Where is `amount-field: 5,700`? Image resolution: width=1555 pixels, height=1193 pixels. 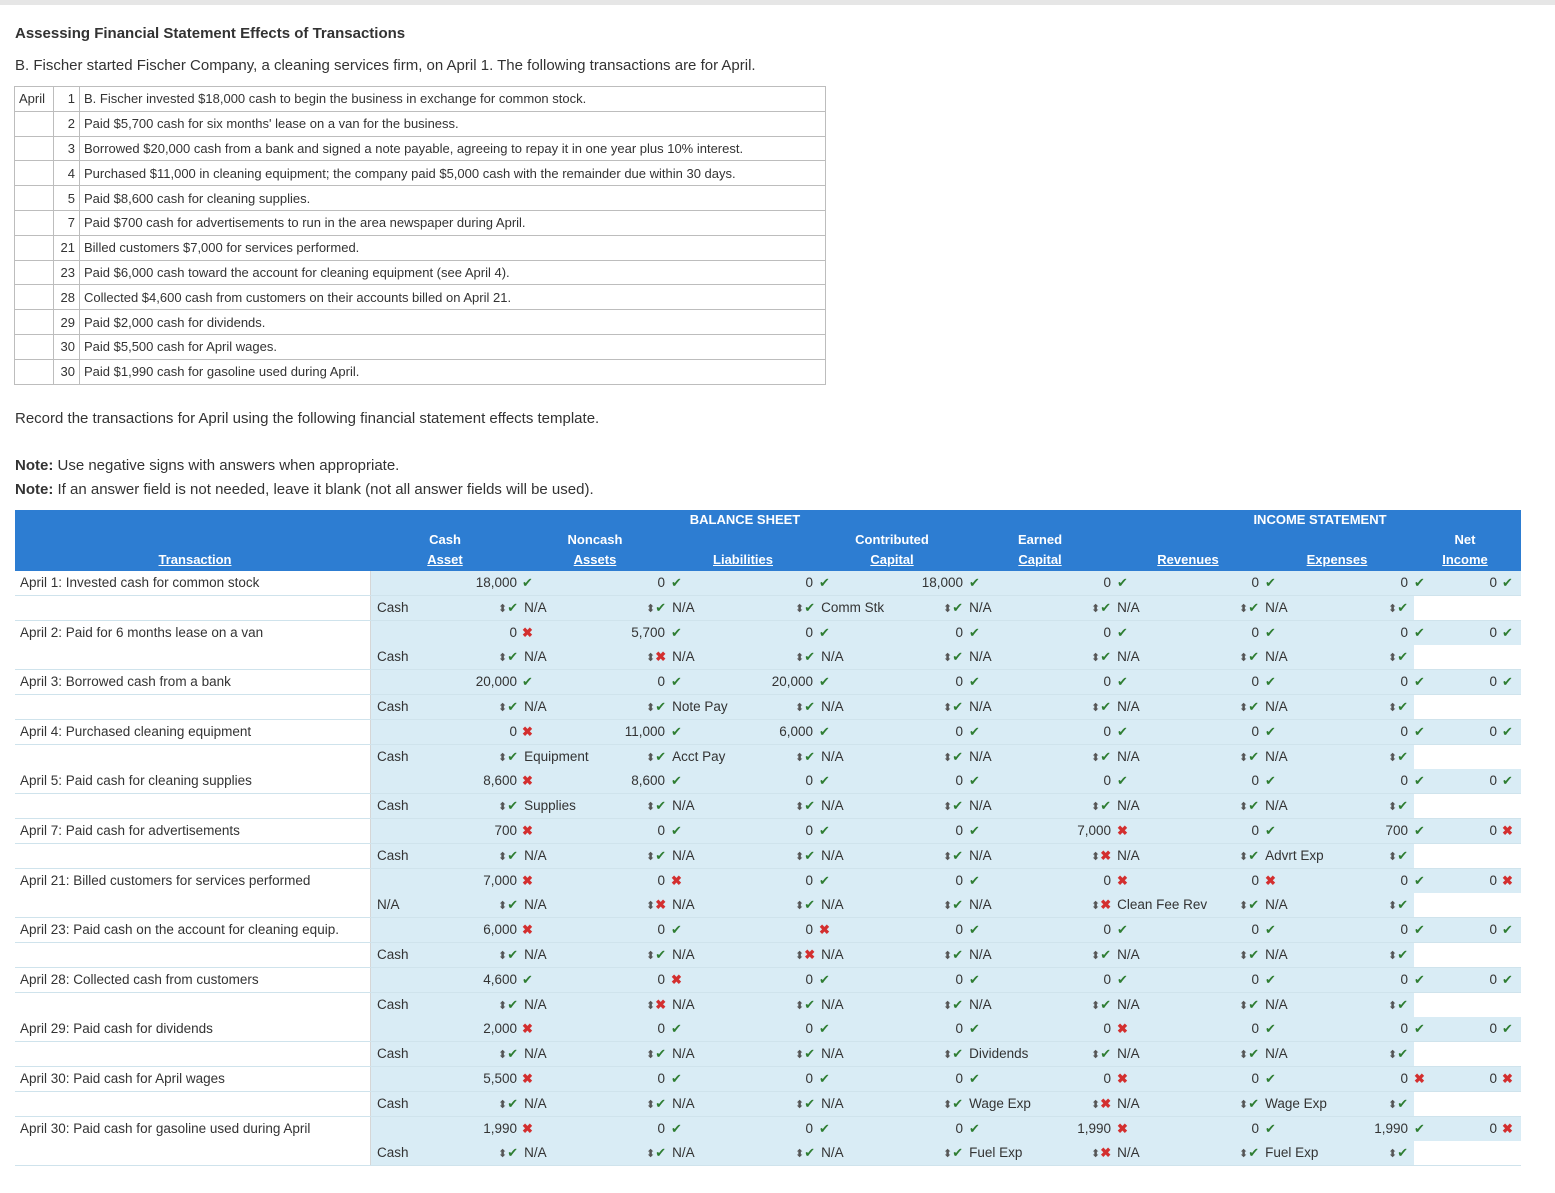
amount-field: 5,700 is located at coordinates (648, 632).